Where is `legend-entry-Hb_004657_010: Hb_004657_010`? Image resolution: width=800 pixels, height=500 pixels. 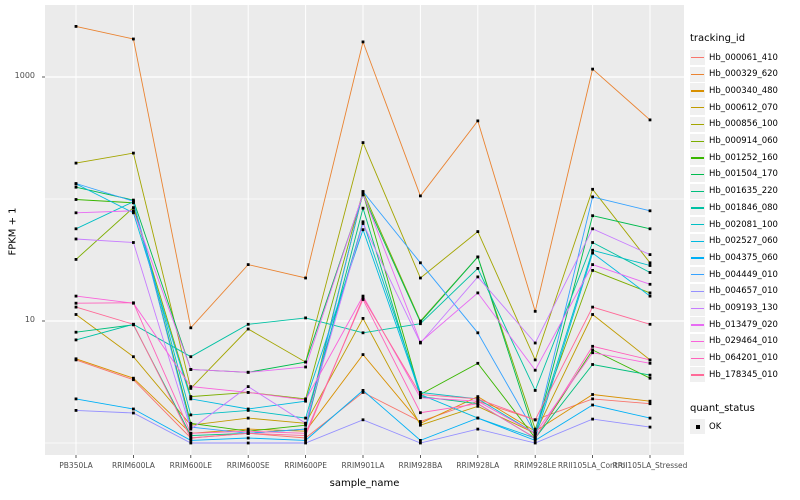 legend-entry-Hb_004657_010: Hb_004657_010 is located at coordinates (734, 291).